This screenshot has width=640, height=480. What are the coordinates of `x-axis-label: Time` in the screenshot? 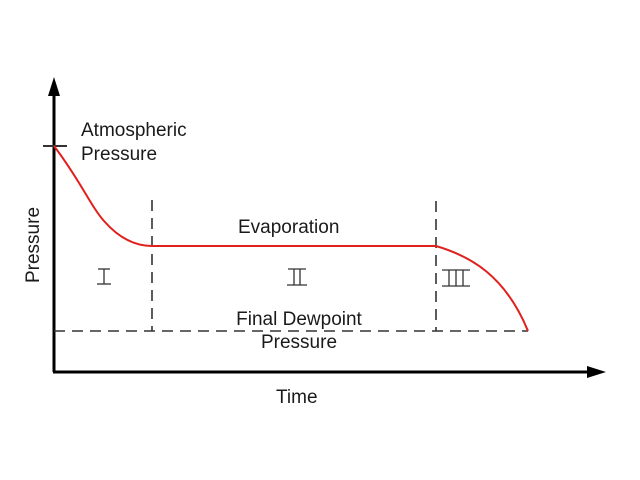 It's located at (297, 397).